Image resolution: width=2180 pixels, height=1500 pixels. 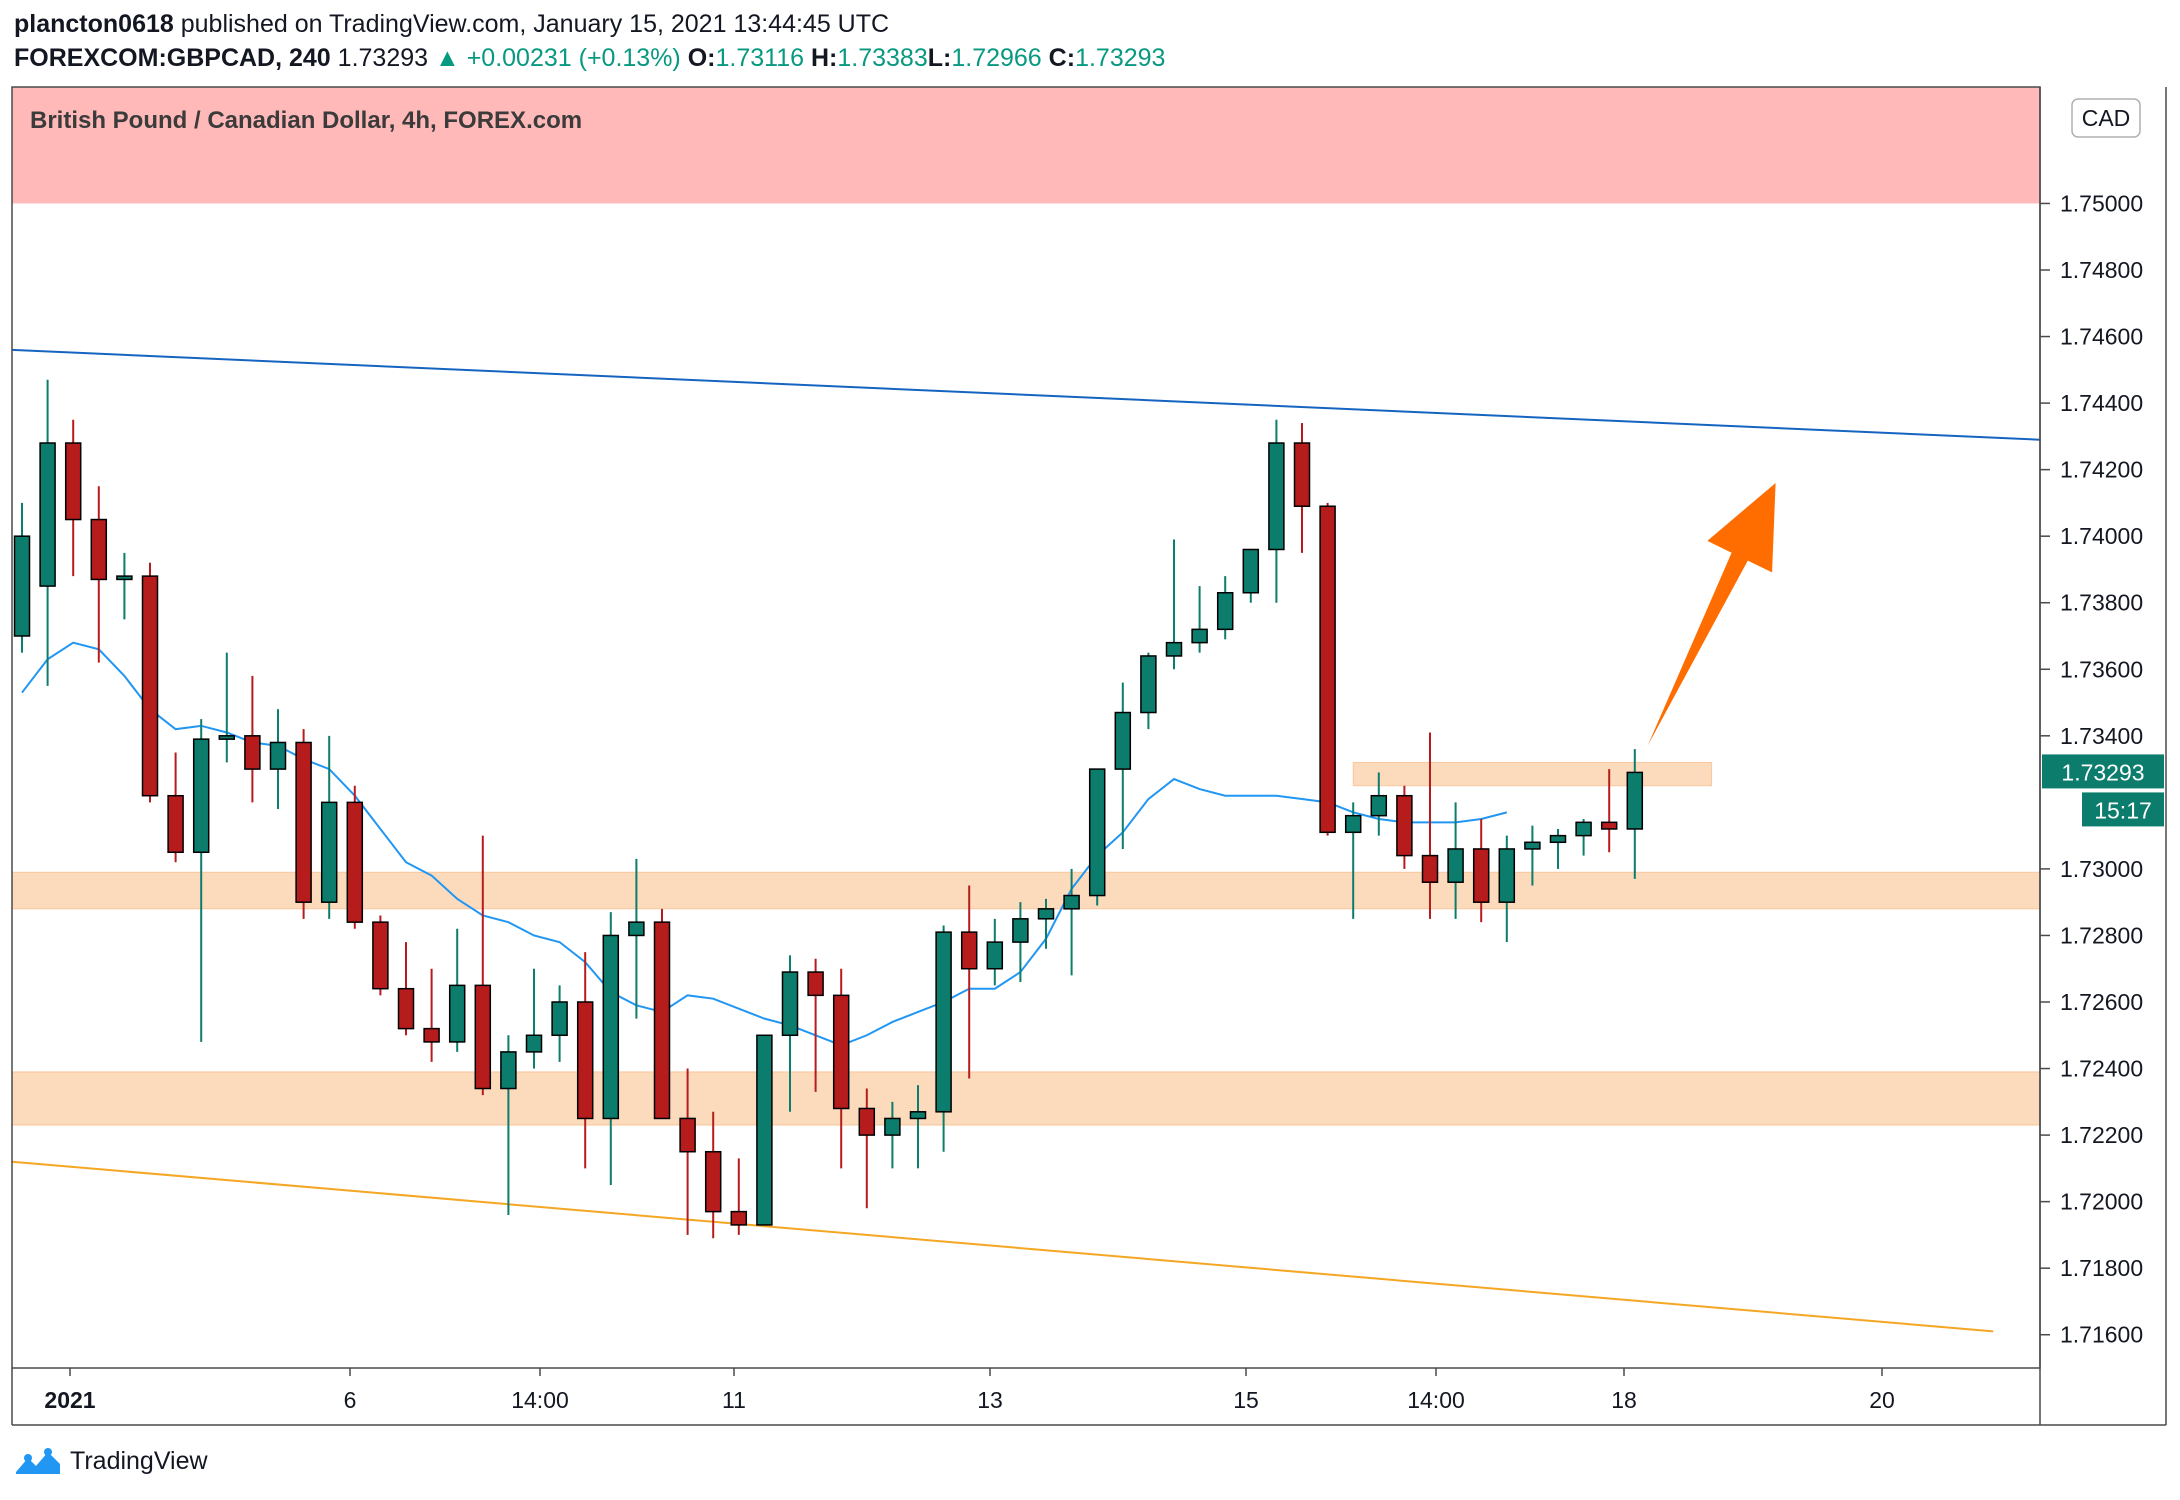 I want to click on countdown-label: 15:17, so click(x=2123, y=810).